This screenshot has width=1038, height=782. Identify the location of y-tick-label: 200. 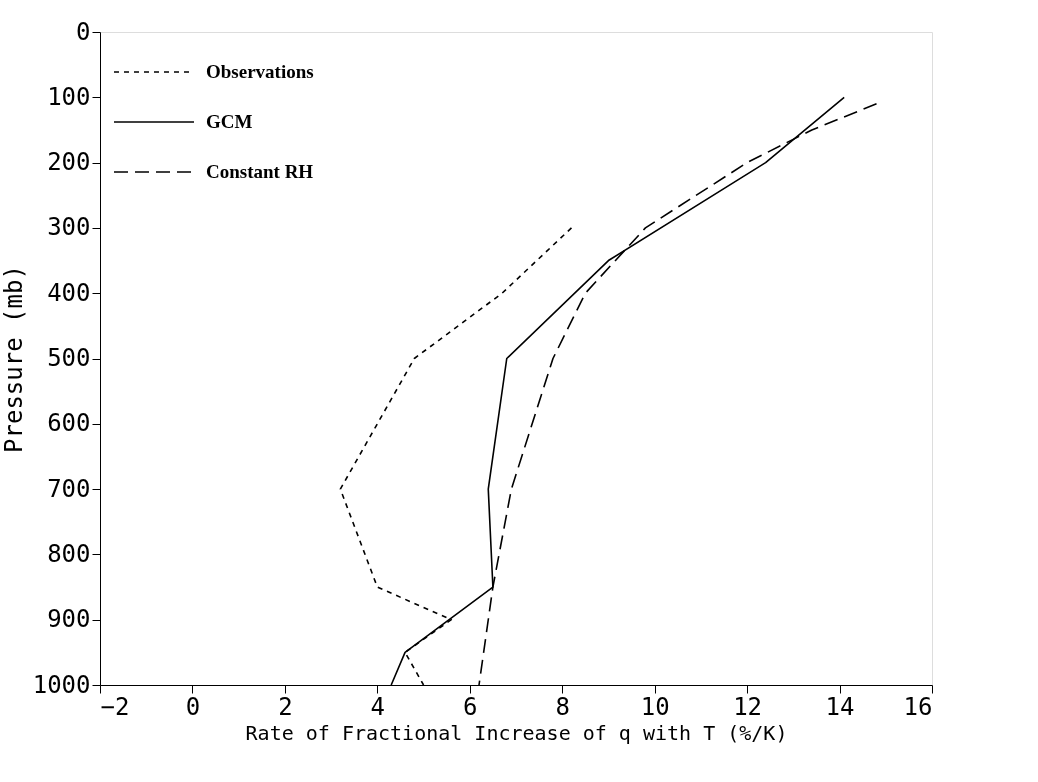
(69, 162).